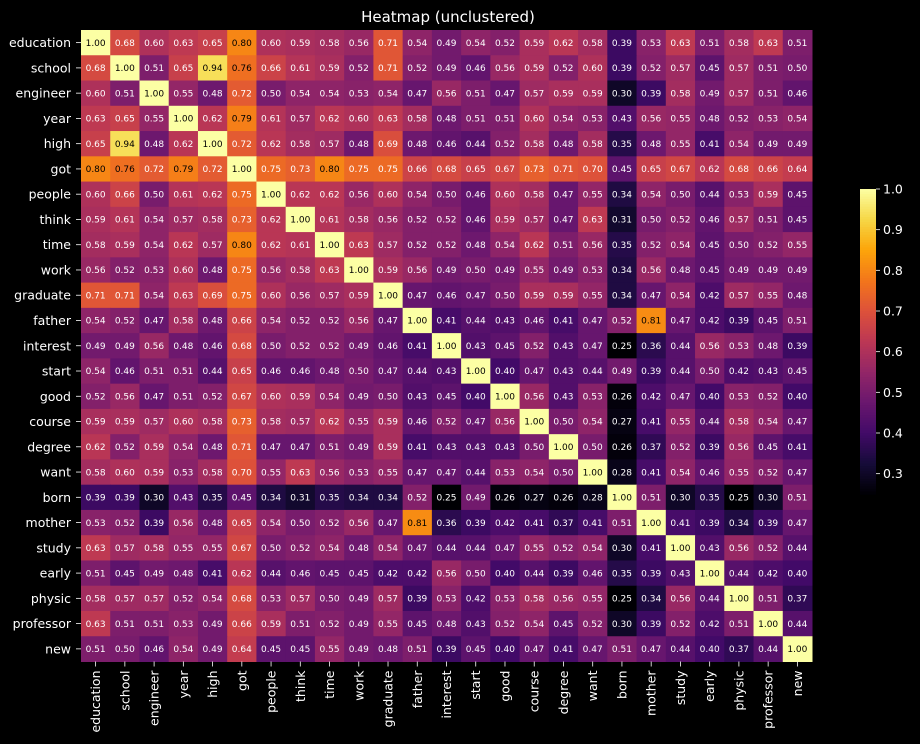 Image resolution: width=920 pixels, height=744 pixels. Describe the element at coordinates (300, 246) in the screenshot. I see `cell-value-label: 0.61` at that location.